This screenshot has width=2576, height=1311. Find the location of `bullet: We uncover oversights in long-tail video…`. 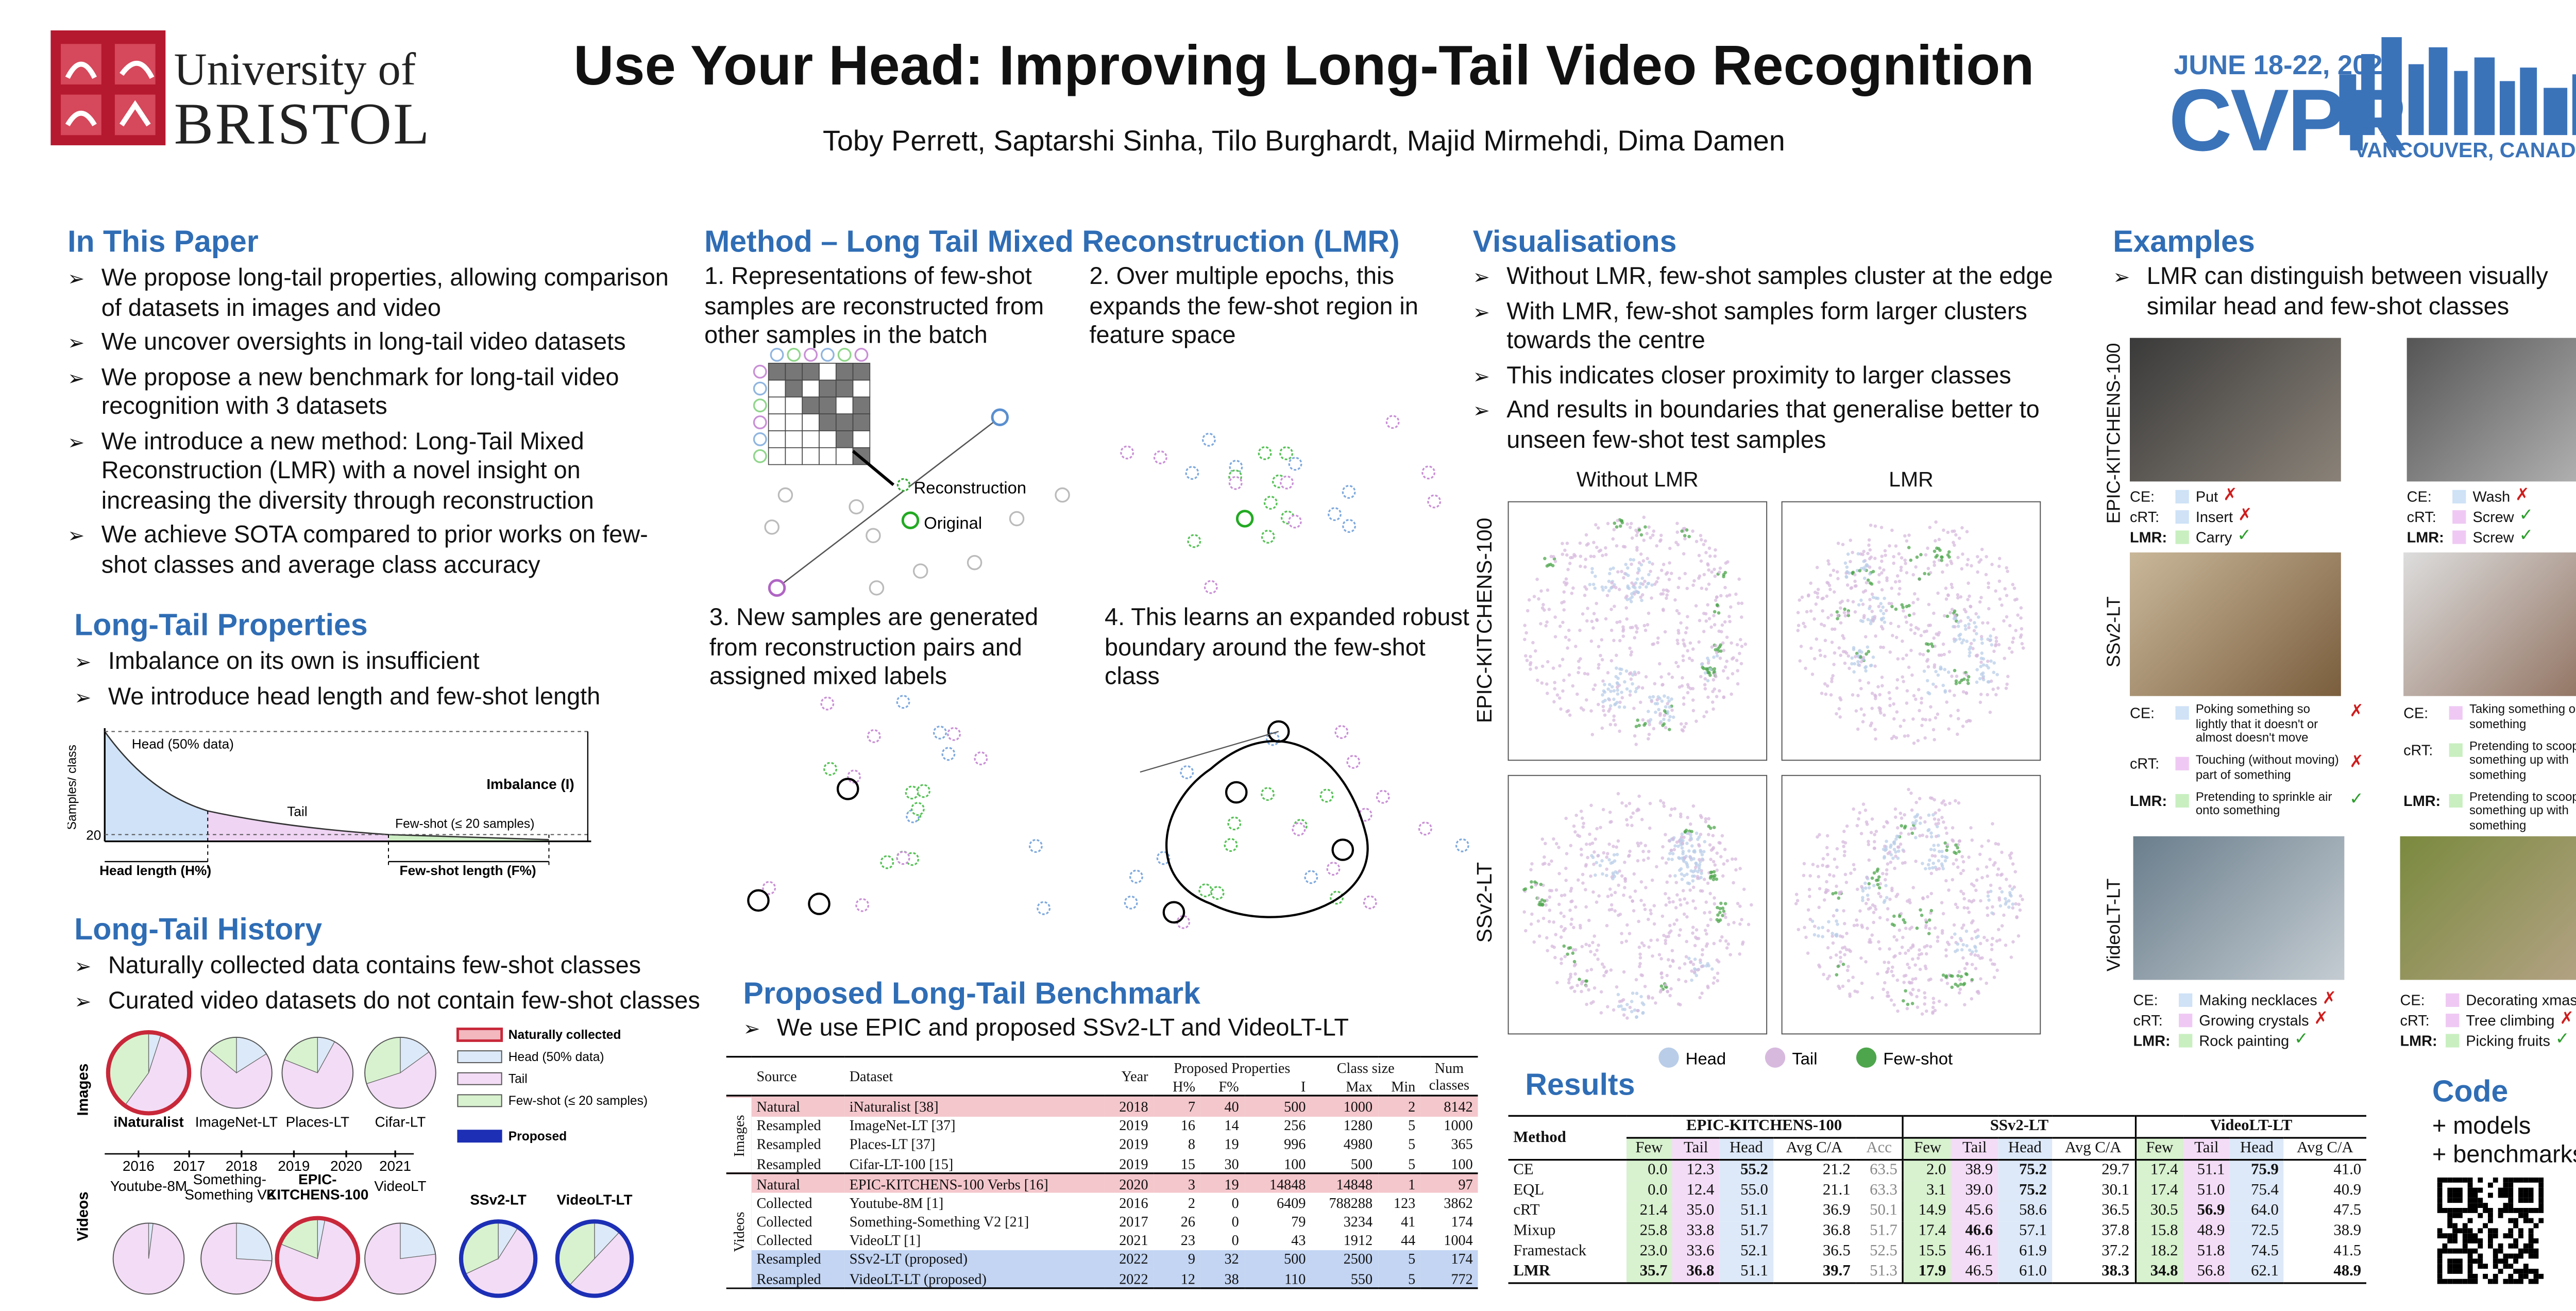

bullet: We uncover oversights in long-tail video… is located at coordinates (371, 344).